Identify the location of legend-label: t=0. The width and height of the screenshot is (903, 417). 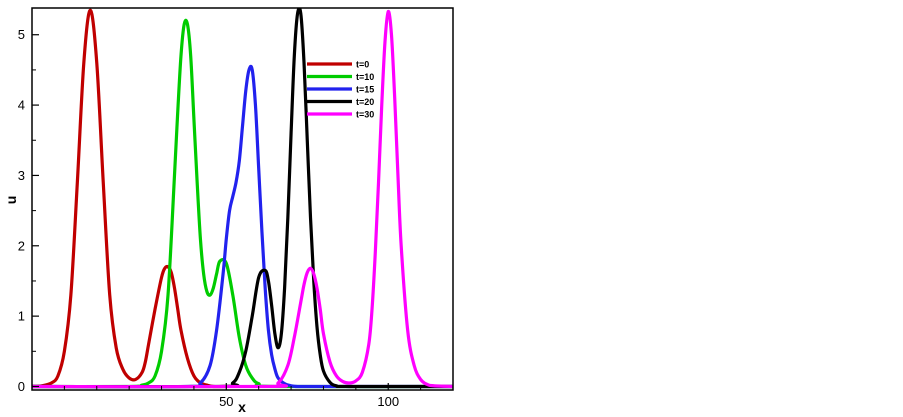
(362, 65).